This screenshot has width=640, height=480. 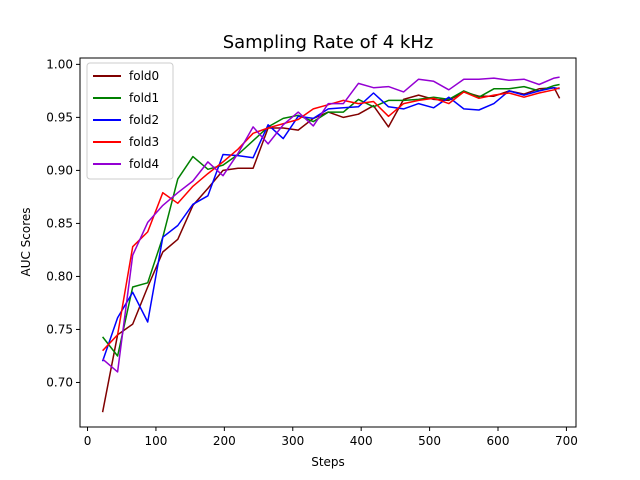 What do you see at coordinates (224, 441) in the screenshot?
I see `x-tick-label: 200` at bounding box center [224, 441].